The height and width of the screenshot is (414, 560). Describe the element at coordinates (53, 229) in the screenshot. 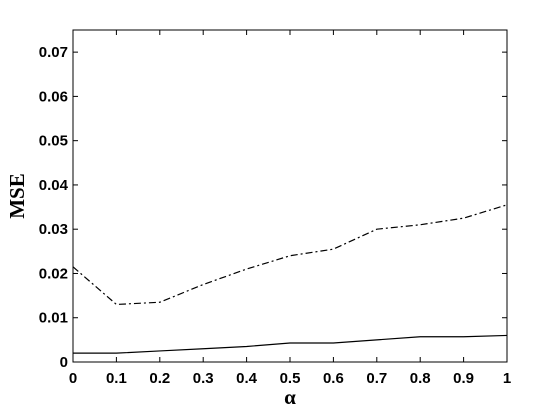

I see `y-tick-label: 0.03` at that location.